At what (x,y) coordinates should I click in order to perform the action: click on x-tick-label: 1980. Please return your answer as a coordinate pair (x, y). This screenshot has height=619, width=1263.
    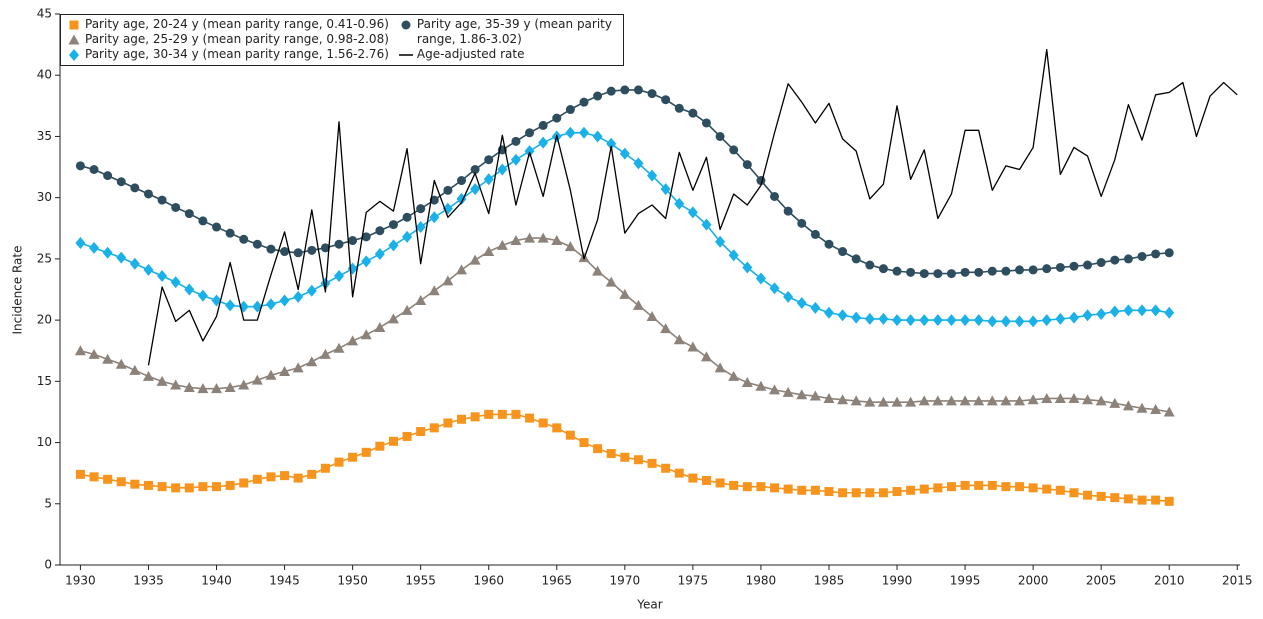
    Looking at the image, I should click on (761, 581).